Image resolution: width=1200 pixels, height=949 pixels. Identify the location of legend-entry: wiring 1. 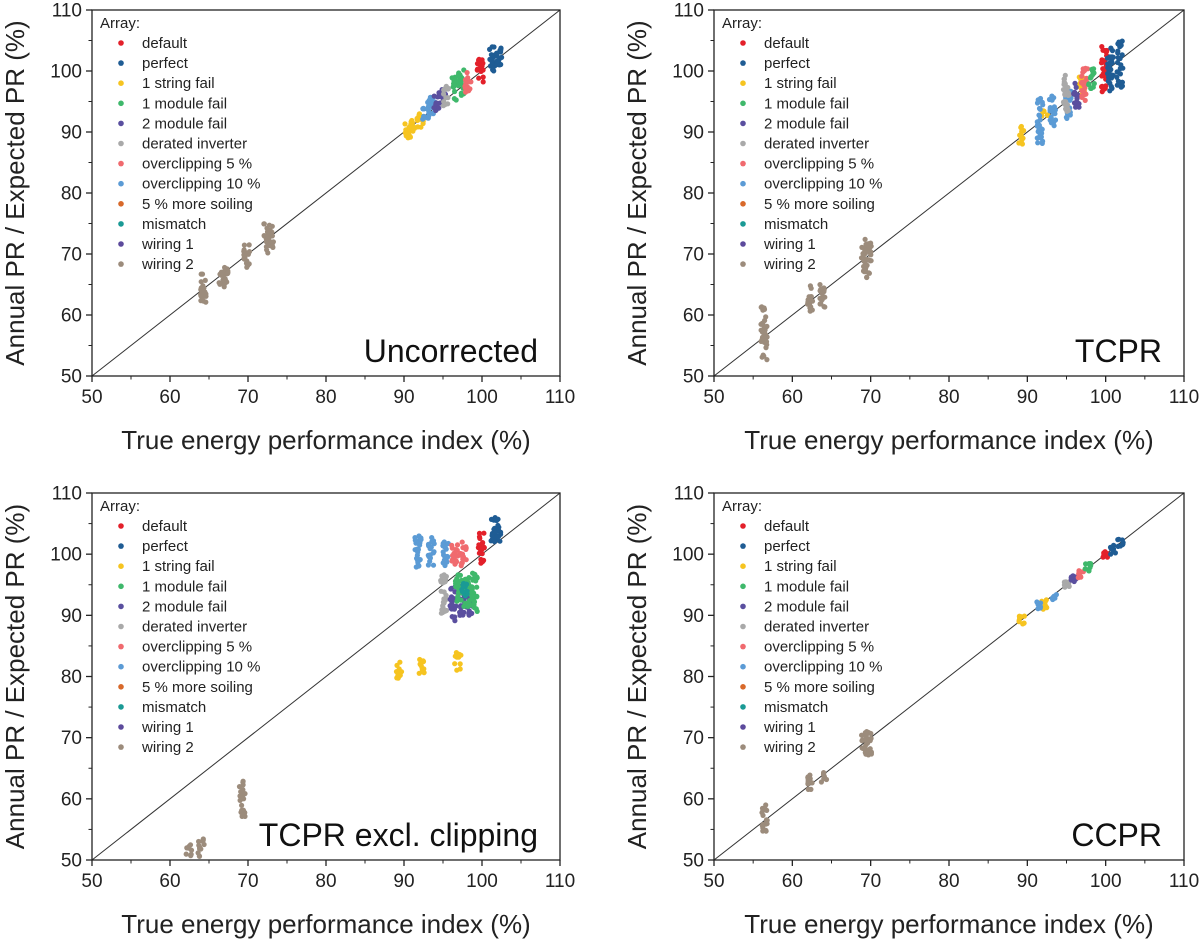
(789, 244).